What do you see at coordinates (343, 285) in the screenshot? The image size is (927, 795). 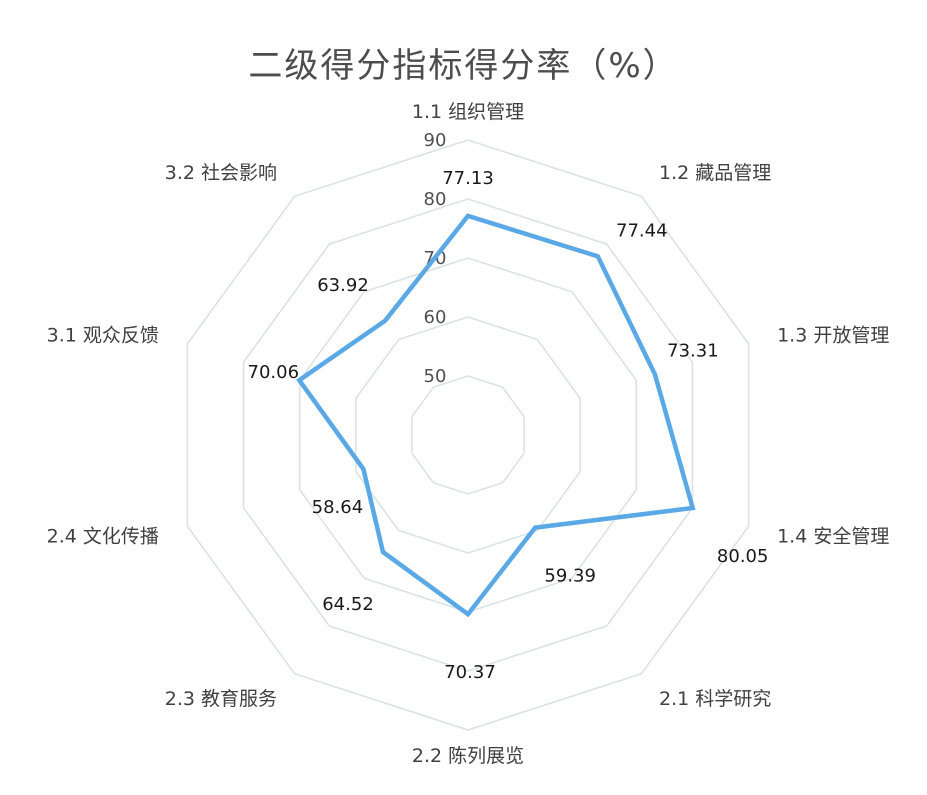 I see `value-label: 63.92` at bounding box center [343, 285].